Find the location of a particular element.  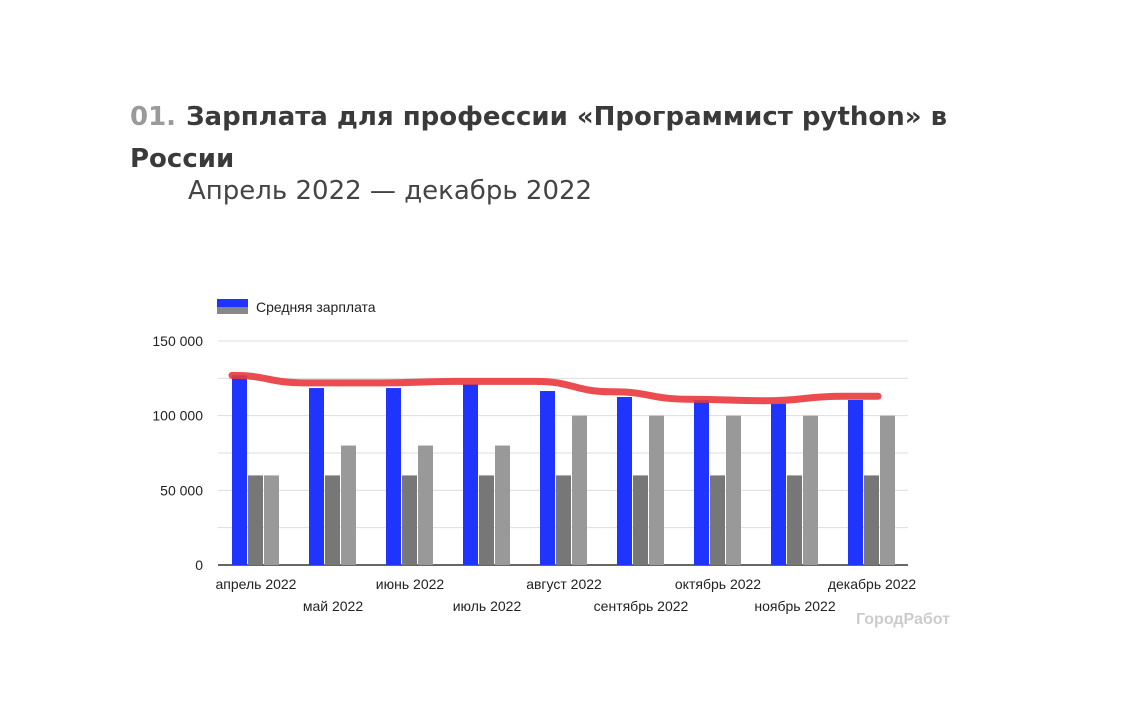

chart-subtitle: Апрель 2022 — декабрь 2022 is located at coordinates (390, 191).